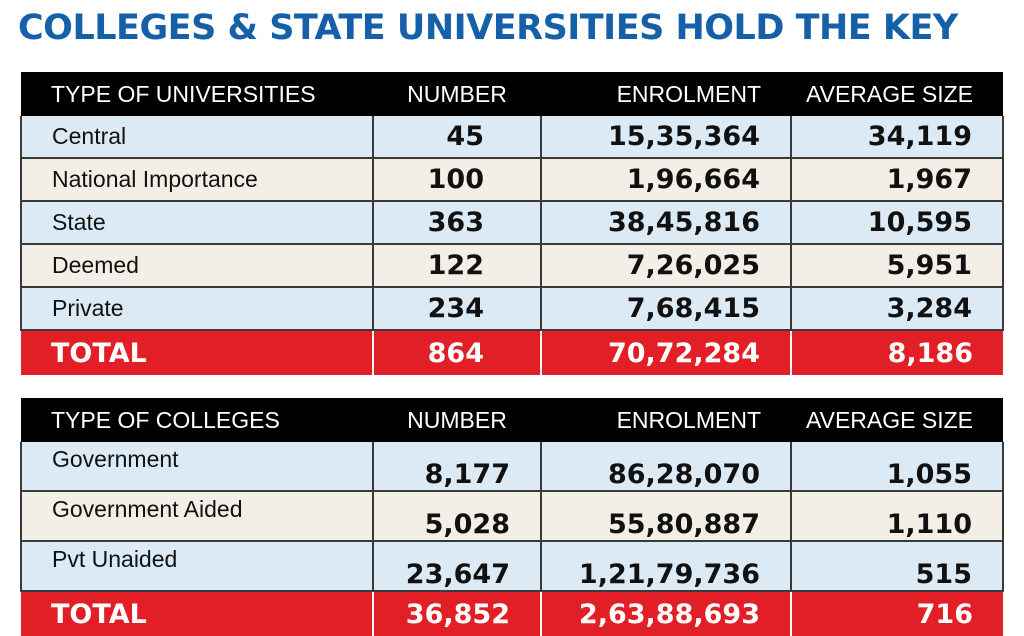 This screenshot has height=636, width=1024. Describe the element at coordinates (457, 467) in the screenshot. I see `row-number: 8,177` at that location.